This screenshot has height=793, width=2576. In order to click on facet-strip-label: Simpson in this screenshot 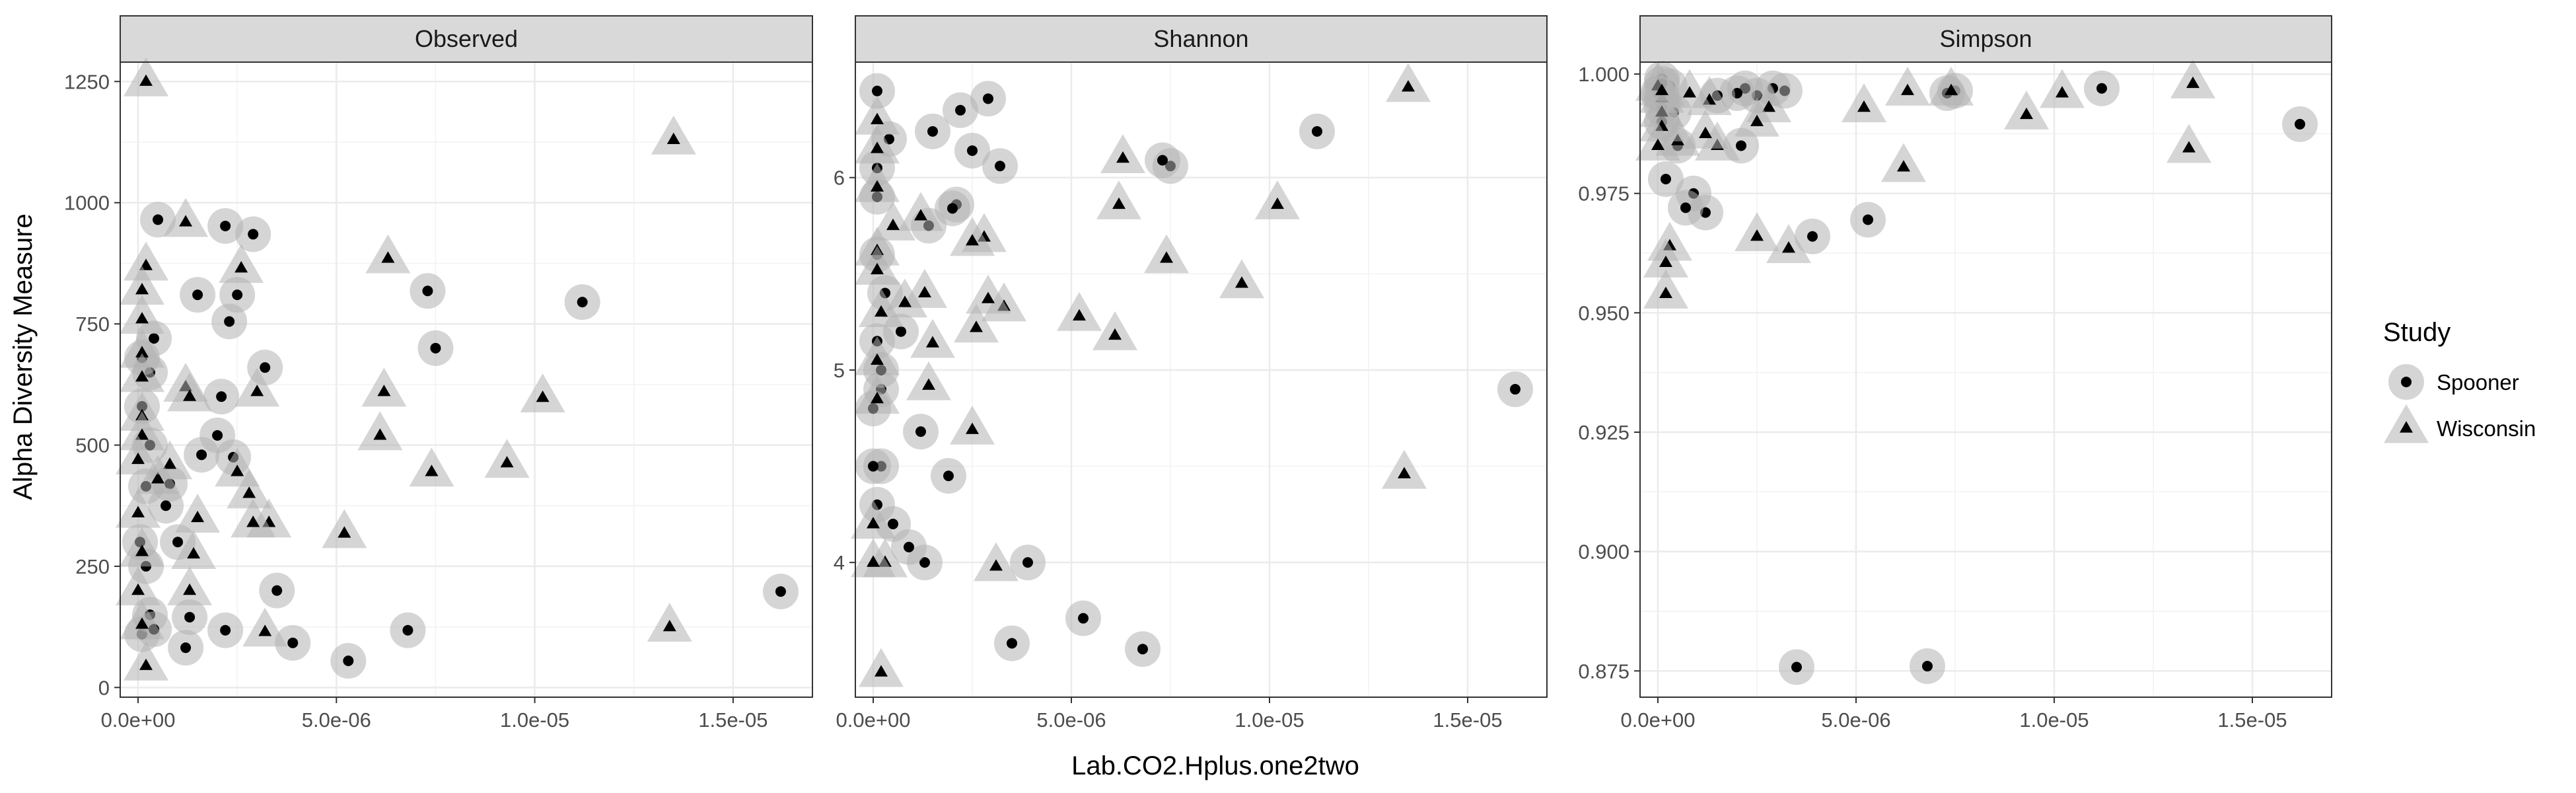, I will do `click(1985, 38)`.